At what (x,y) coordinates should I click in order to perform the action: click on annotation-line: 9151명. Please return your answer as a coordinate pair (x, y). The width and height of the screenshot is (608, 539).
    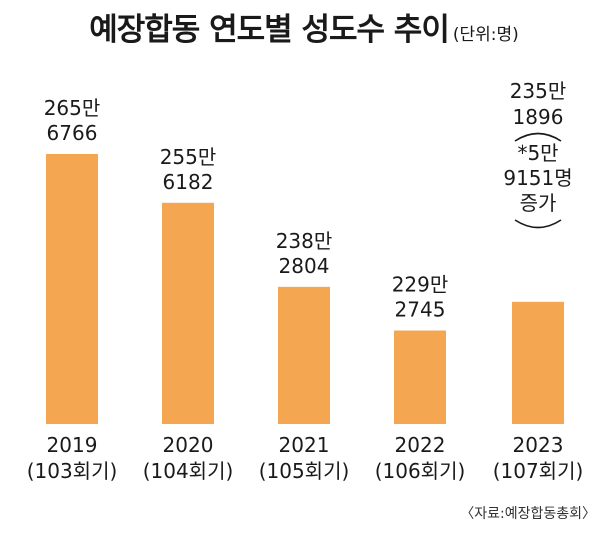
    Looking at the image, I should click on (537, 178).